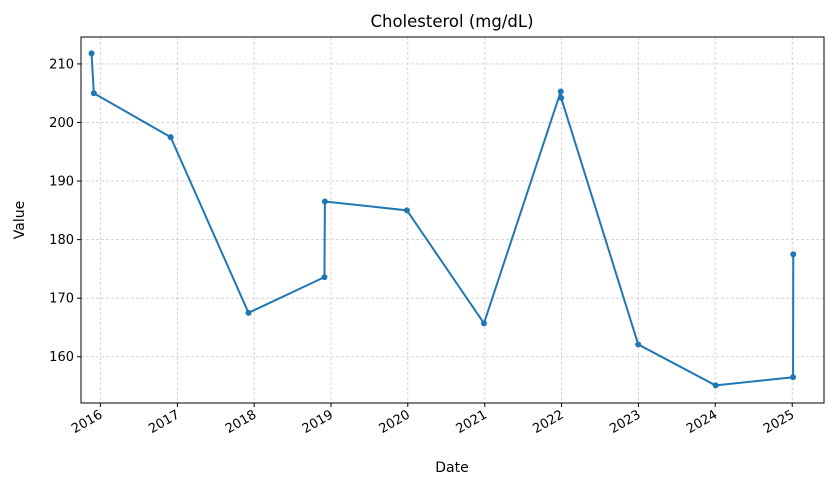  What do you see at coordinates (451, 468) in the screenshot?
I see `x-axis-title: Date` at bounding box center [451, 468].